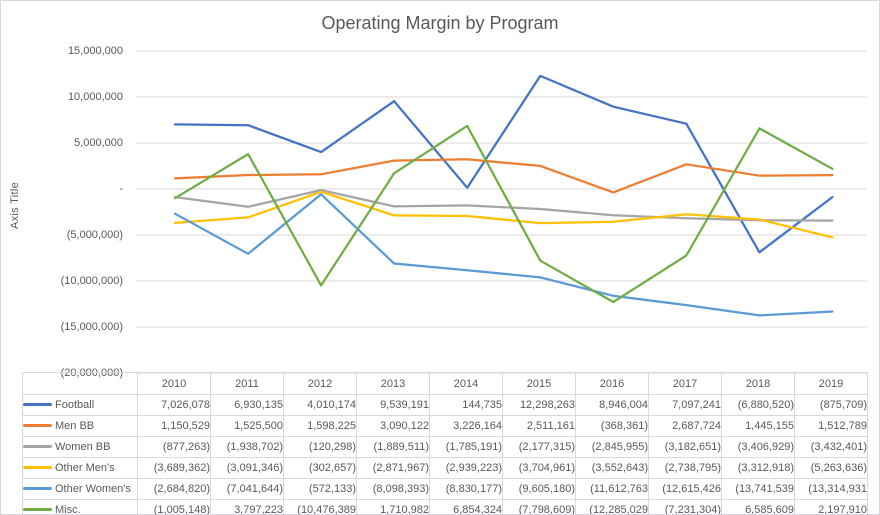 This screenshot has width=880, height=515. Describe the element at coordinates (831, 489) in the screenshot. I see `table-cell: (13,314,931` at that location.